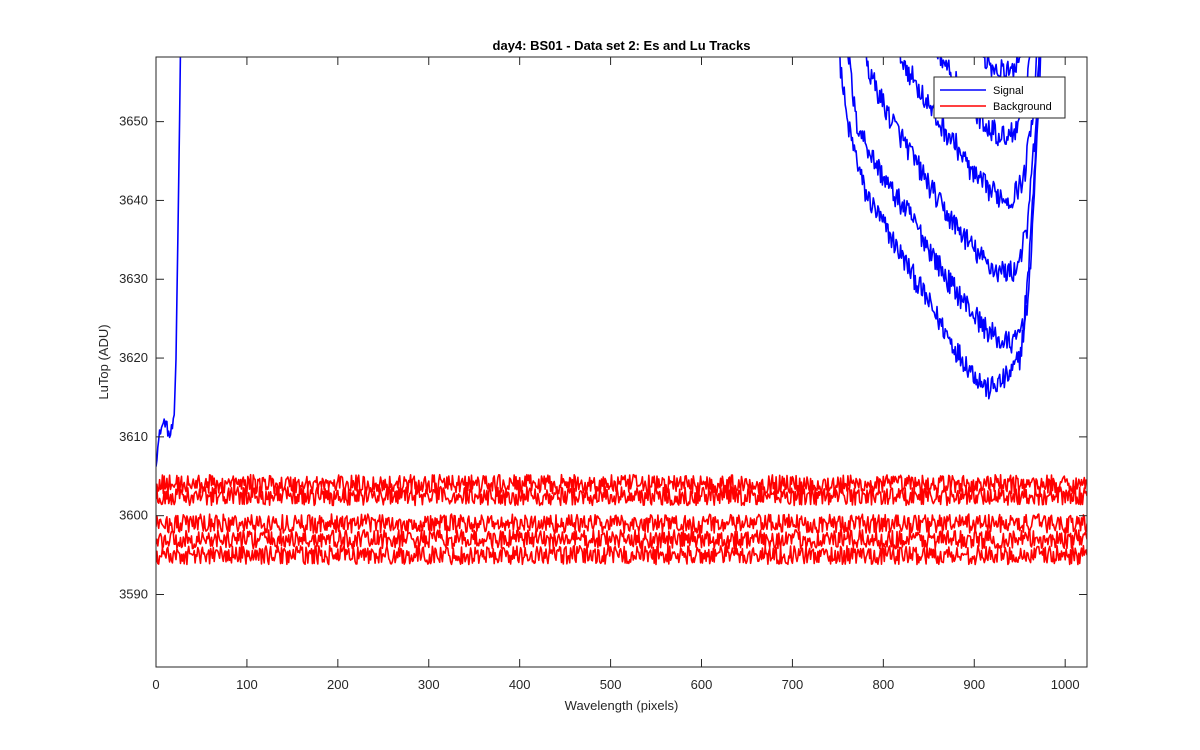  What do you see at coordinates (133, 436) in the screenshot?
I see `y-tick-label: 3610` at bounding box center [133, 436].